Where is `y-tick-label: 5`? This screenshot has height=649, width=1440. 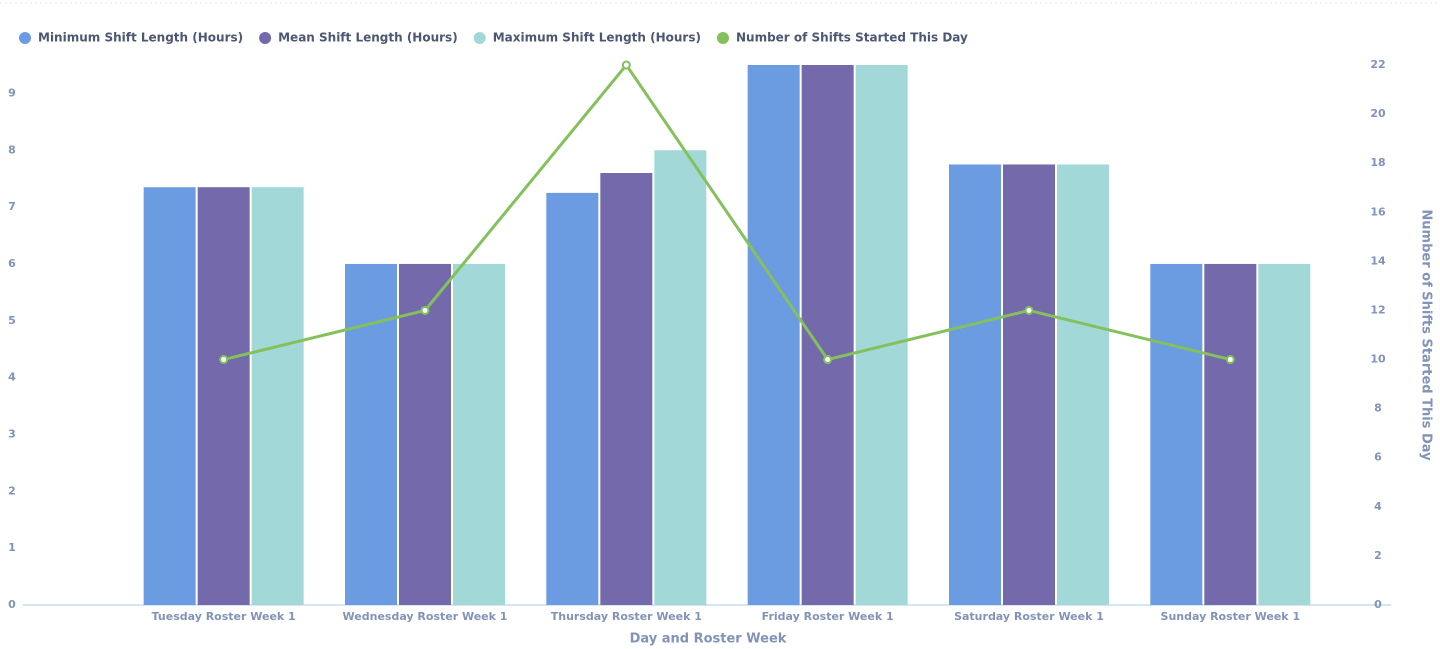
y-tick-label: 5 is located at coordinates (12, 320).